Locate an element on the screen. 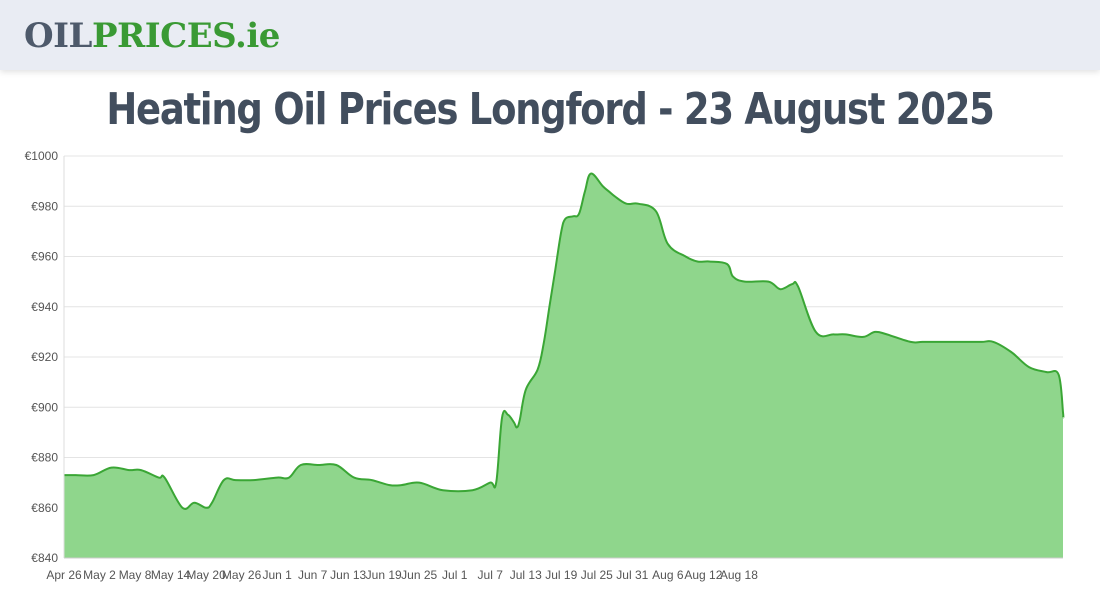 This screenshot has height=600, width=1100. x-tick-label: May 2 is located at coordinates (99, 575).